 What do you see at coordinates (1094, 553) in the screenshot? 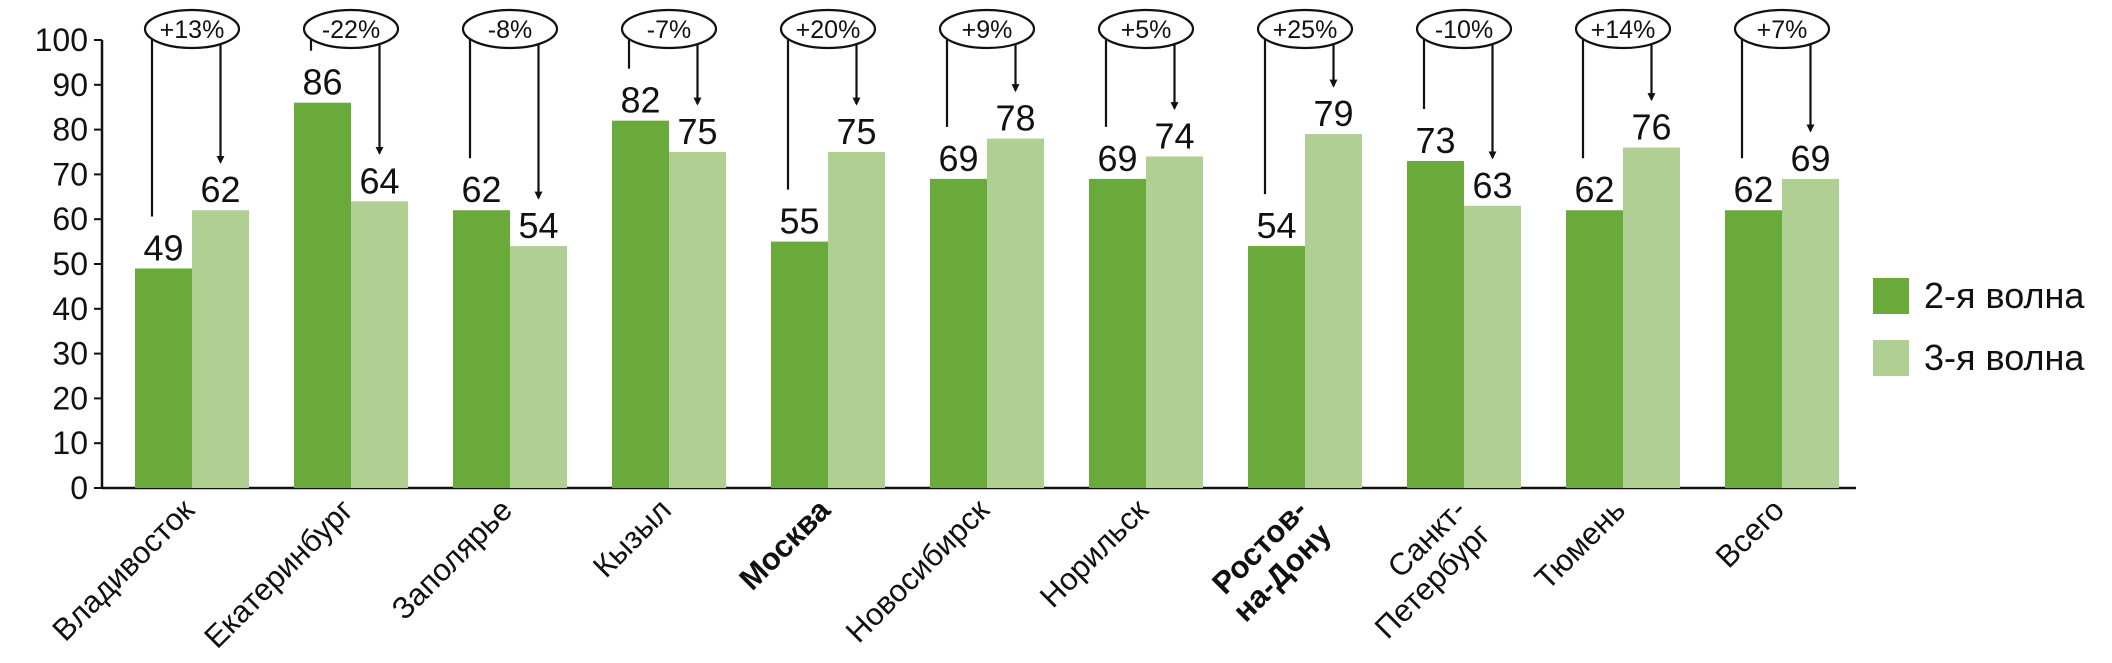
I see `x-category-label: Норильск` at bounding box center [1094, 553].